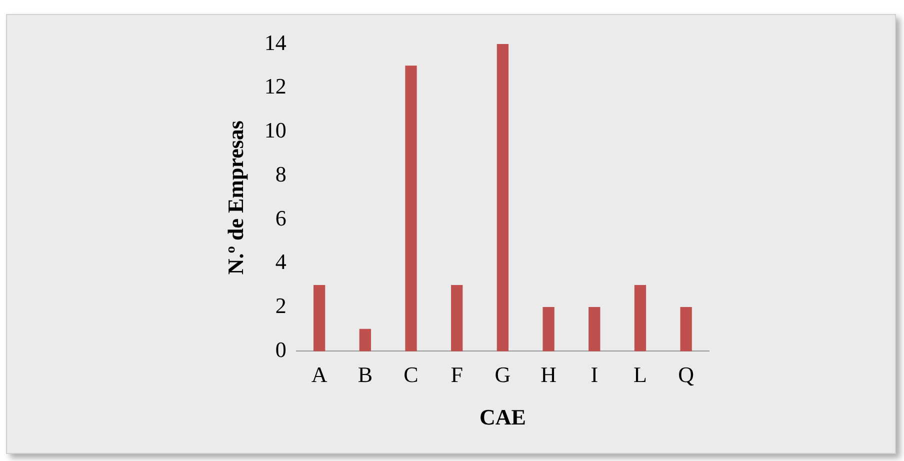 This screenshot has height=461, width=904. Describe the element at coordinates (502, 375) in the screenshot. I see `x-tick-label: G` at that location.